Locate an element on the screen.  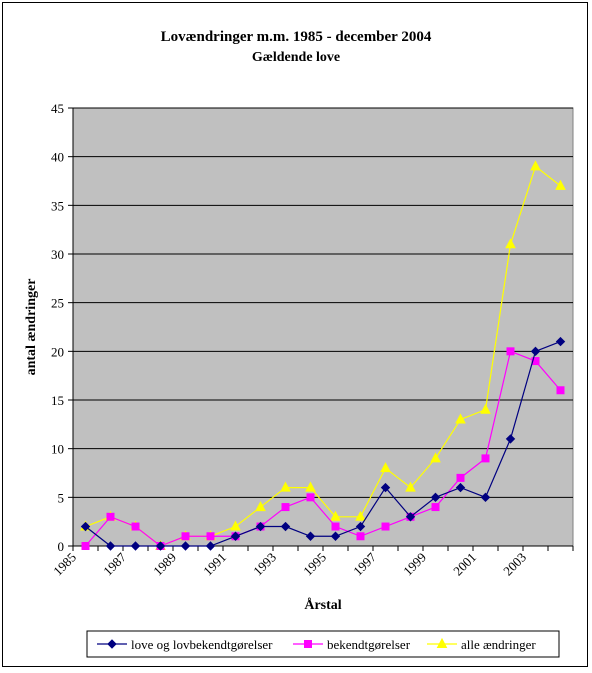
legend-label: love og lovbekendtgørelser is located at coordinates (202, 644).